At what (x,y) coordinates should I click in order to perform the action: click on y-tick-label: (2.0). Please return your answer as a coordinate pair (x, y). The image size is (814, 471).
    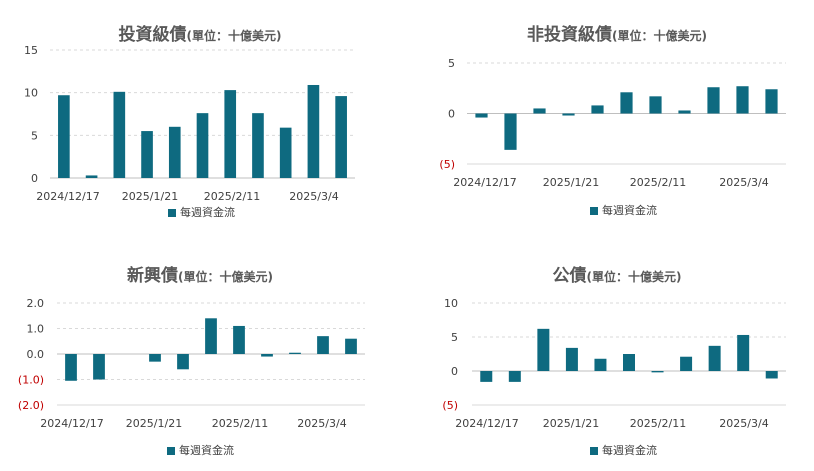
    Looking at the image, I should click on (31, 405).